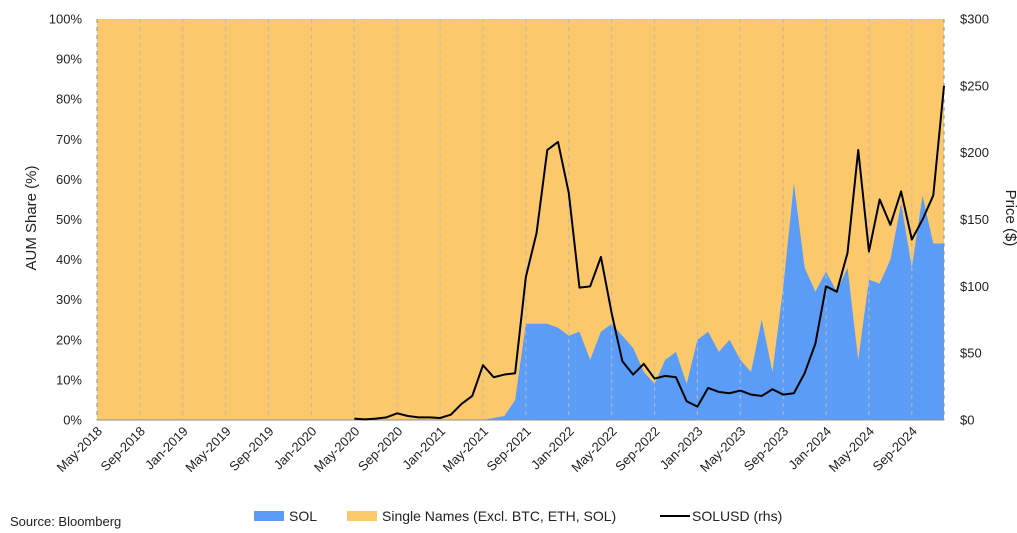 The width and height of the screenshot is (1017, 533). I want to click on y-tick-label: 80%, so click(69, 99).